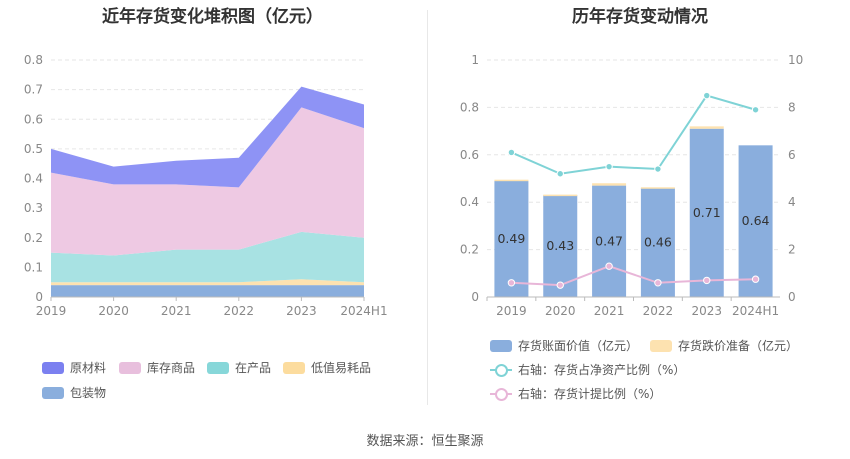 The image size is (850, 459). I want to click on legend-item: 在产品, so click(239, 367).